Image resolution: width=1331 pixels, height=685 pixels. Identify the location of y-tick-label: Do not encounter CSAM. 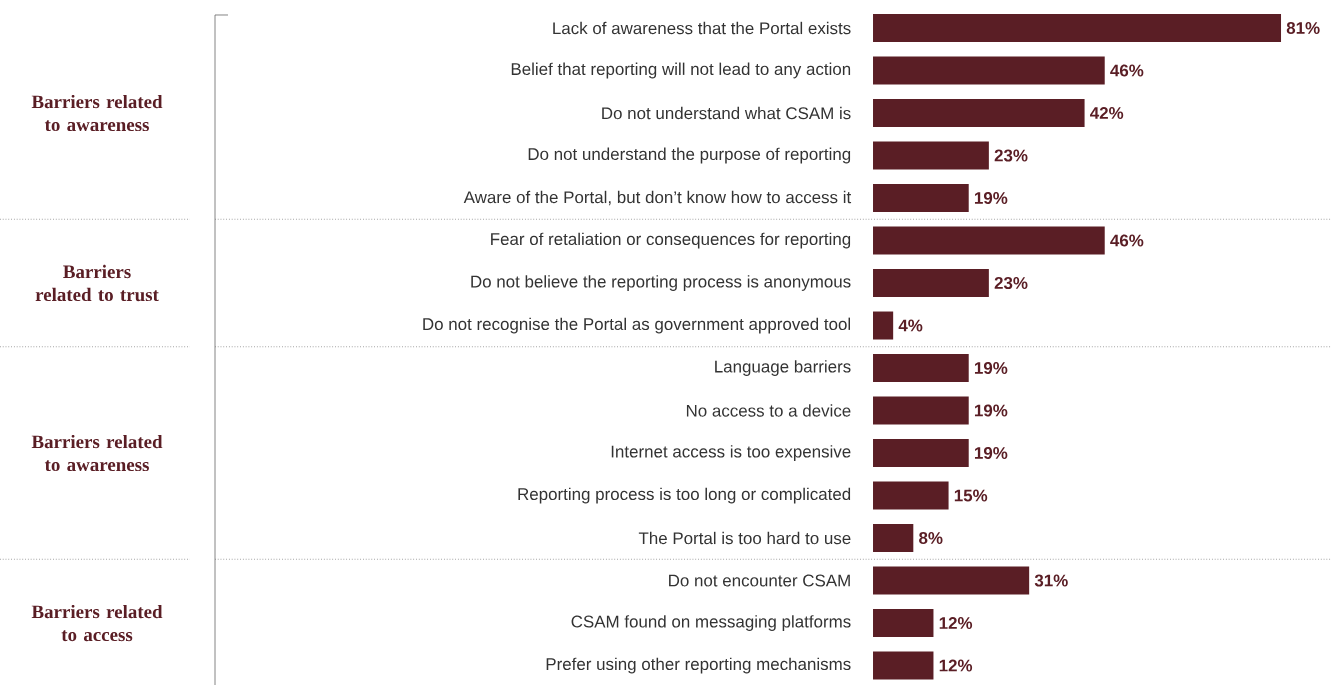
(759, 580).